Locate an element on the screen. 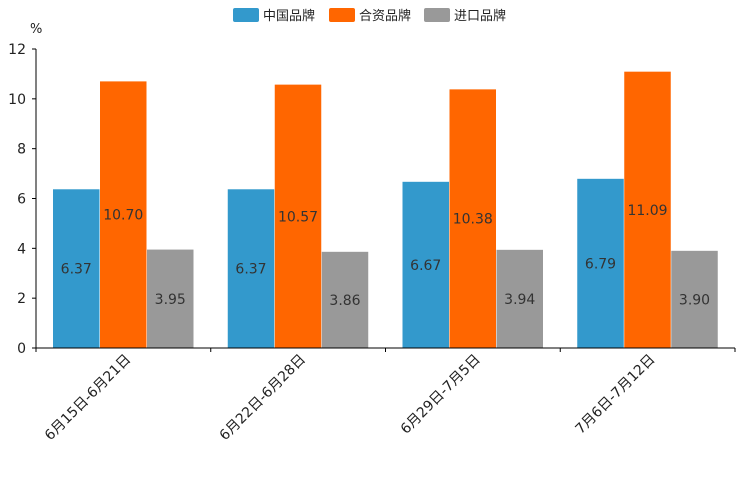 The image size is (744, 496). y-axis-unit-label: % is located at coordinates (36, 29).